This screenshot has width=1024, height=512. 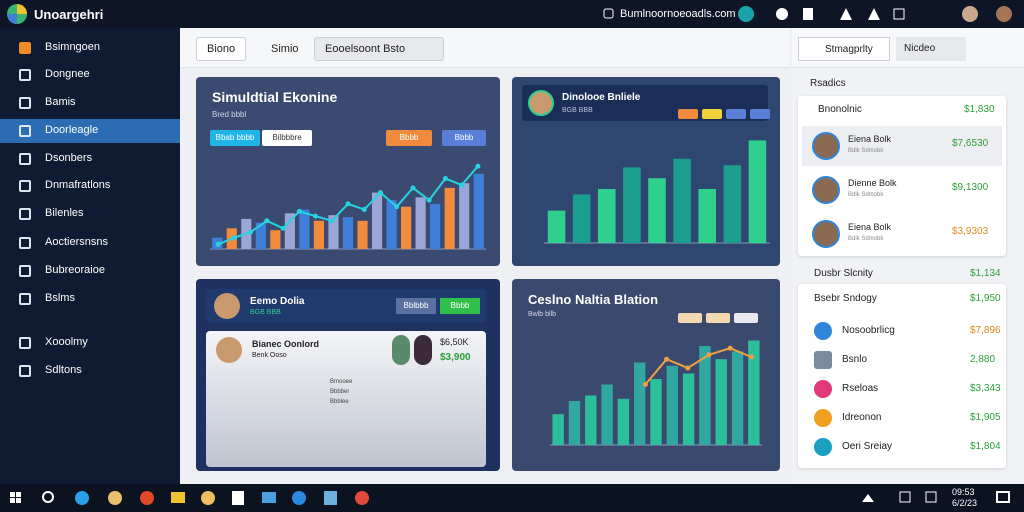 What do you see at coordinates (512, 14) in the screenshot?
I see `top-bar: Unoargehri Bumlnoornoeoadls.com` at bounding box center [512, 14].